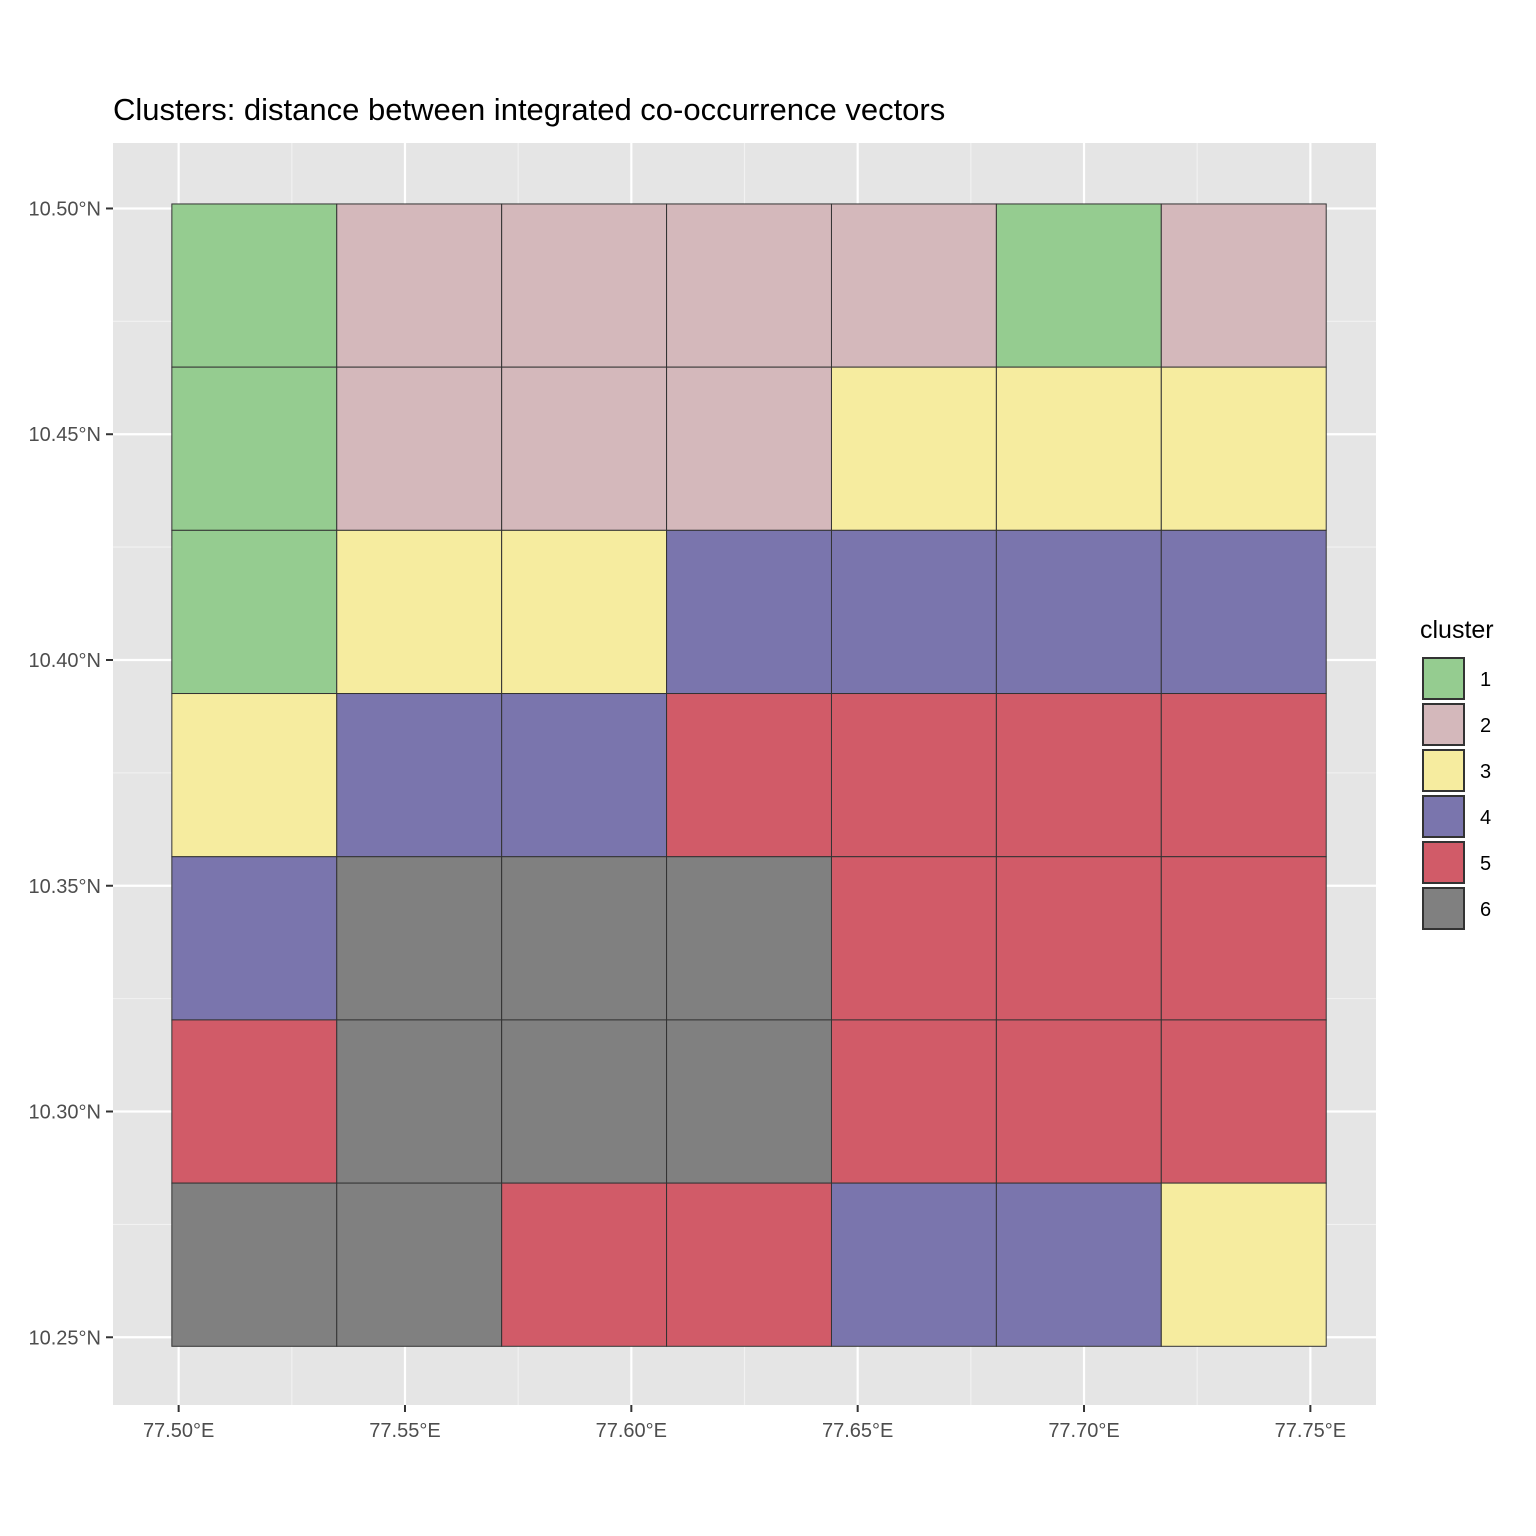 The image size is (1536, 1536). Describe the element at coordinates (65, 209) in the screenshot. I see `y-tick-label: 10.50°N` at that location.